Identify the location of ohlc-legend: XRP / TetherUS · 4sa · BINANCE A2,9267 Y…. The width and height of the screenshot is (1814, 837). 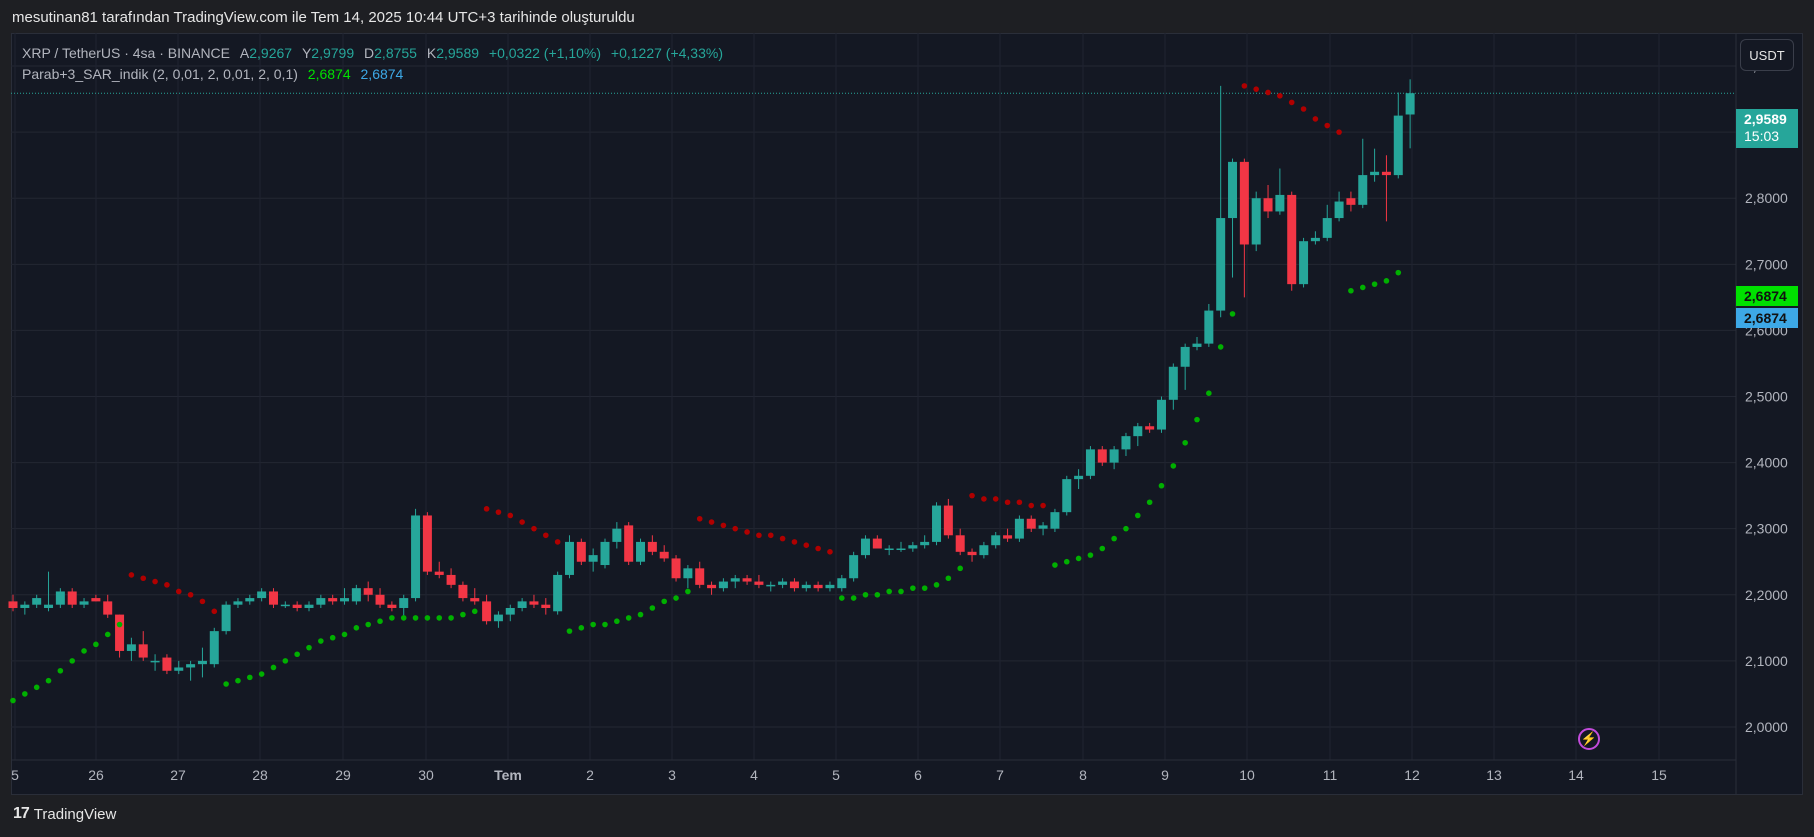
(372, 53).